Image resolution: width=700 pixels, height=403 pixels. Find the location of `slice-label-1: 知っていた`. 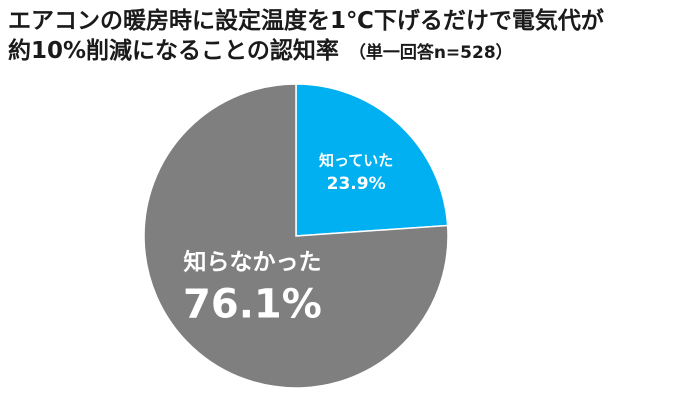

slice-label-1: 知っていた is located at coordinates (356, 160).